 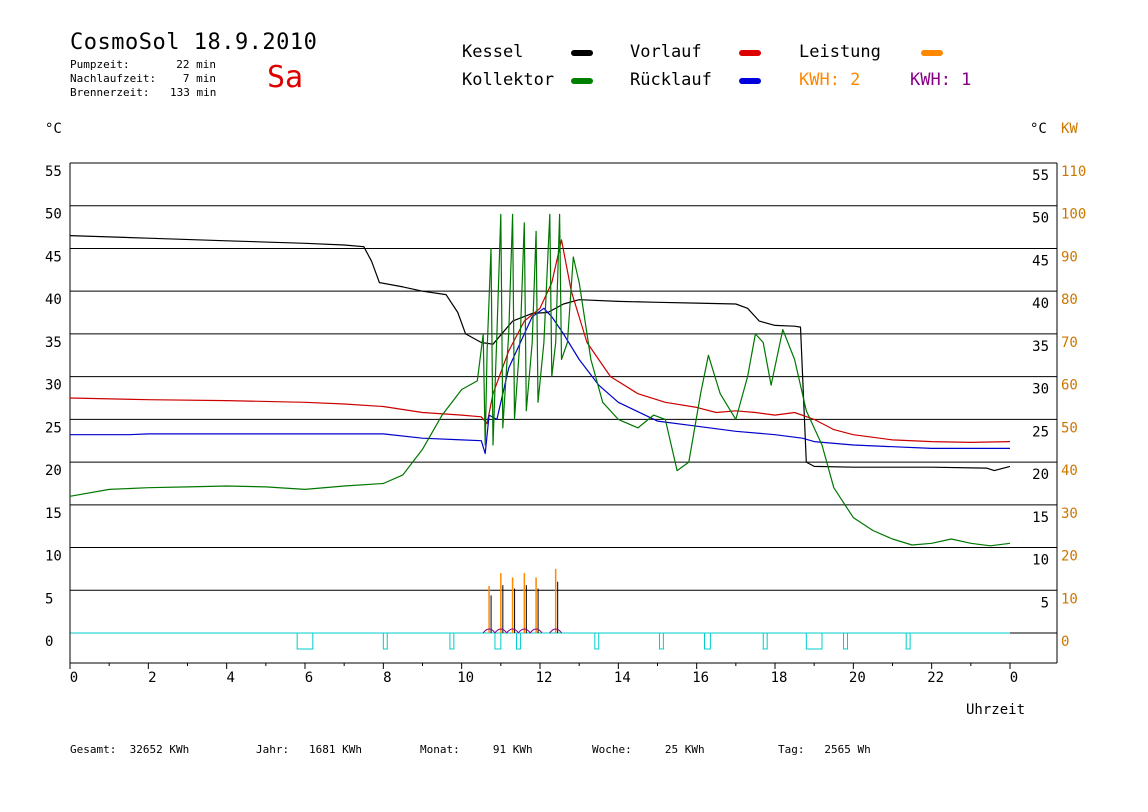 I want to click on x-tick-label: 14, so click(x=622, y=678).